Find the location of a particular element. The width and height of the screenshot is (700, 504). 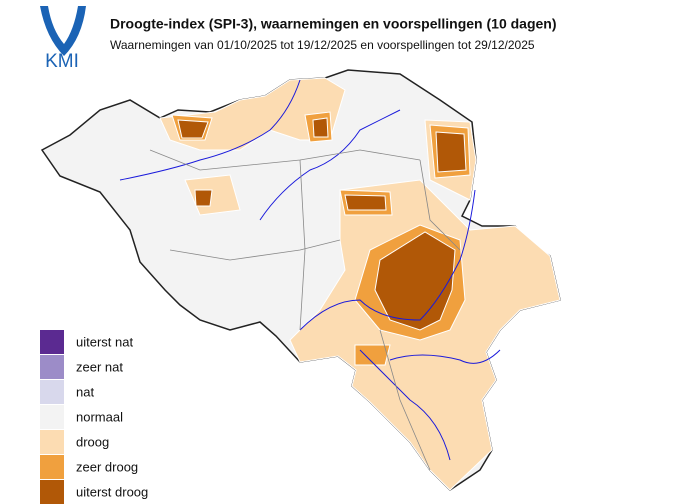

legend-label: nat is located at coordinates (85, 391).